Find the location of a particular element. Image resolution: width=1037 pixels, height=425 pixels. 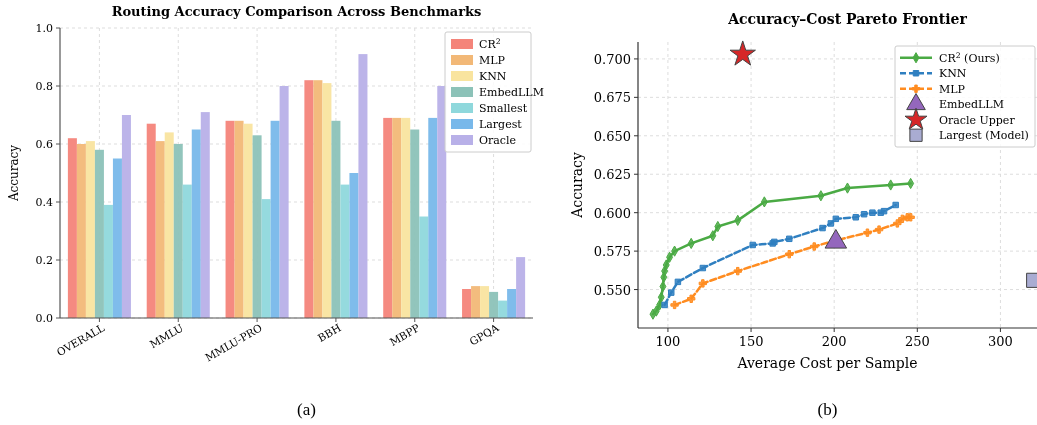

y-tick-label: 0.550 is located at coordinates (612, 290).